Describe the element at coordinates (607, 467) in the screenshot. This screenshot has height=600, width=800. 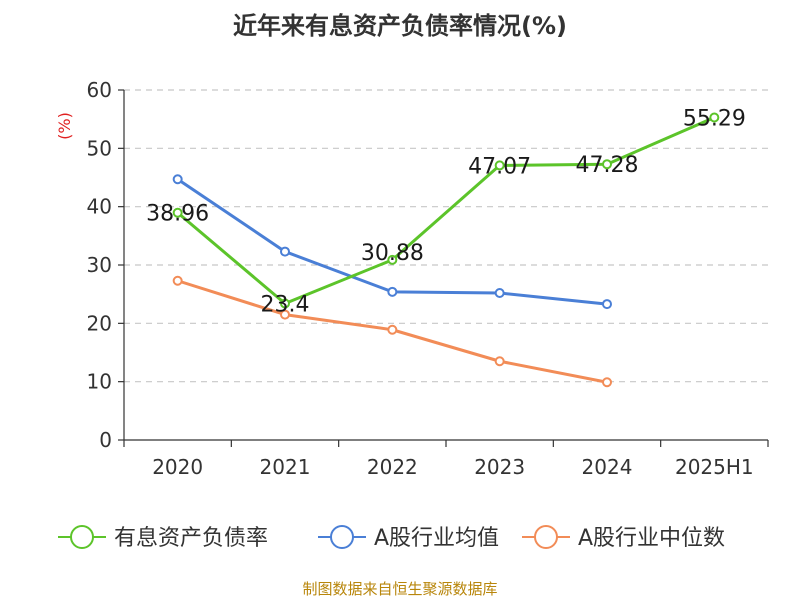
I see `x-tick-label: 2024` at that location.